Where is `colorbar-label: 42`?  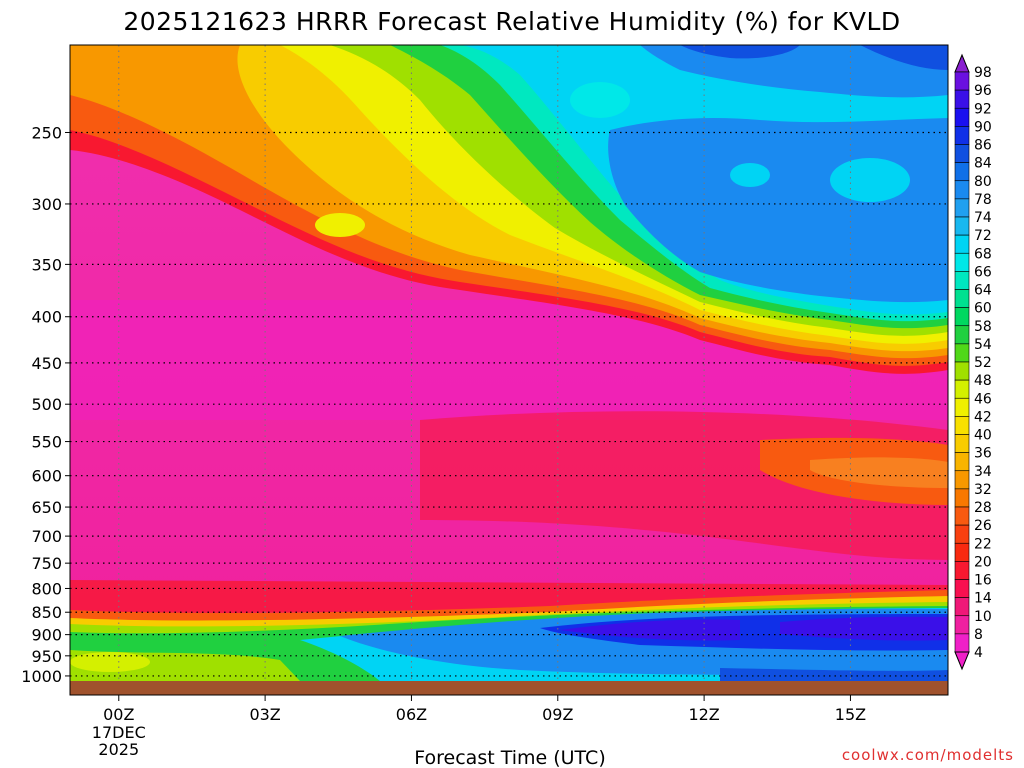
colorbar-label: 42 is located at coordinates (983, 417).